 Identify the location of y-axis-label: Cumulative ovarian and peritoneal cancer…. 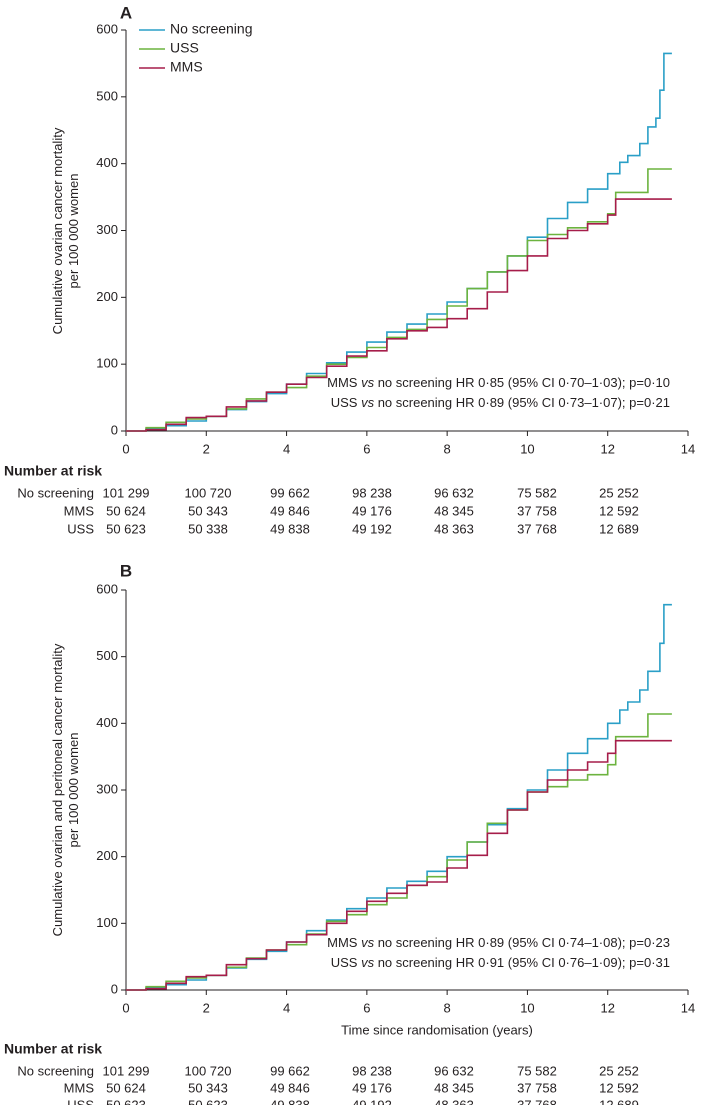
(65, 789).